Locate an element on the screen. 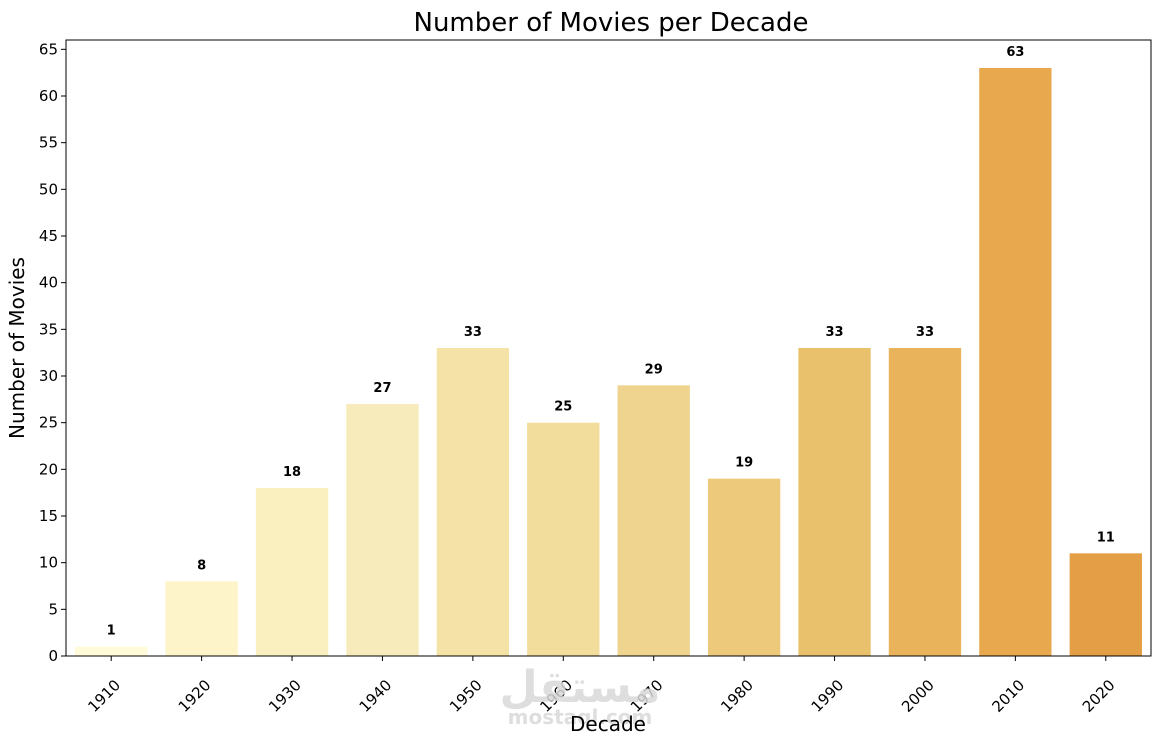 Image resolution: width=1161 pixels, height=744 pixels. bar-2010 is located at coordinates (1015, 362).